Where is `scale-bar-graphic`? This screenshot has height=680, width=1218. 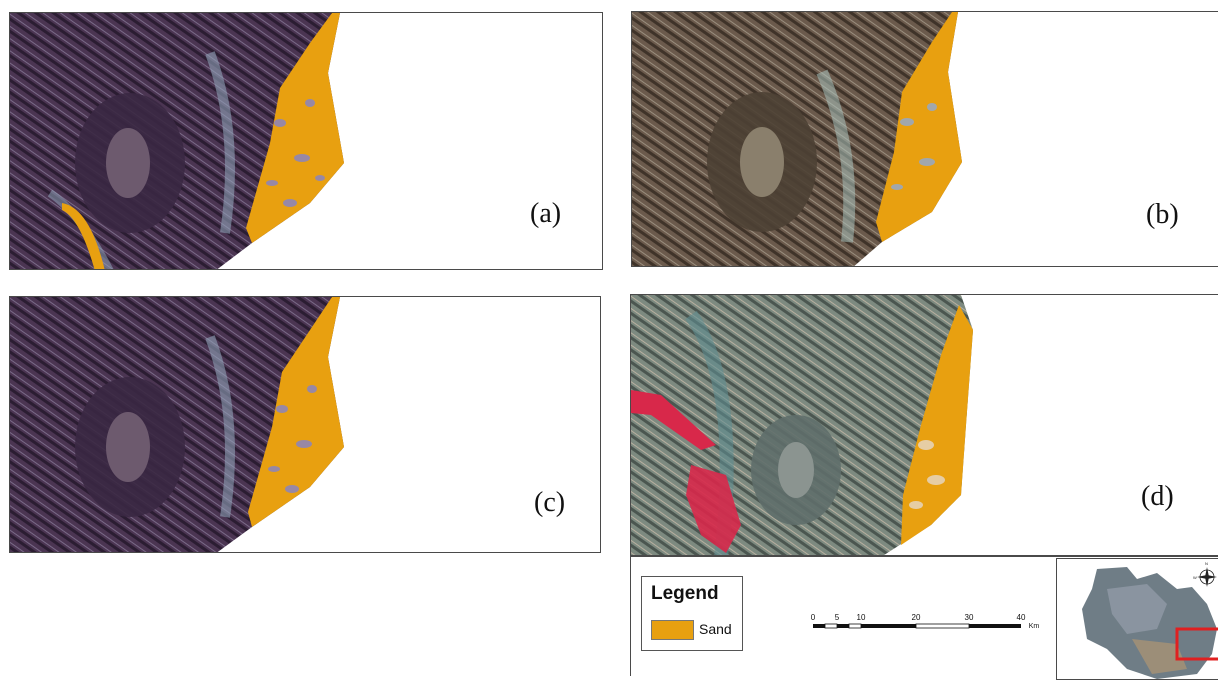 scale-bar-graphic is located at coordinates (917, 626).